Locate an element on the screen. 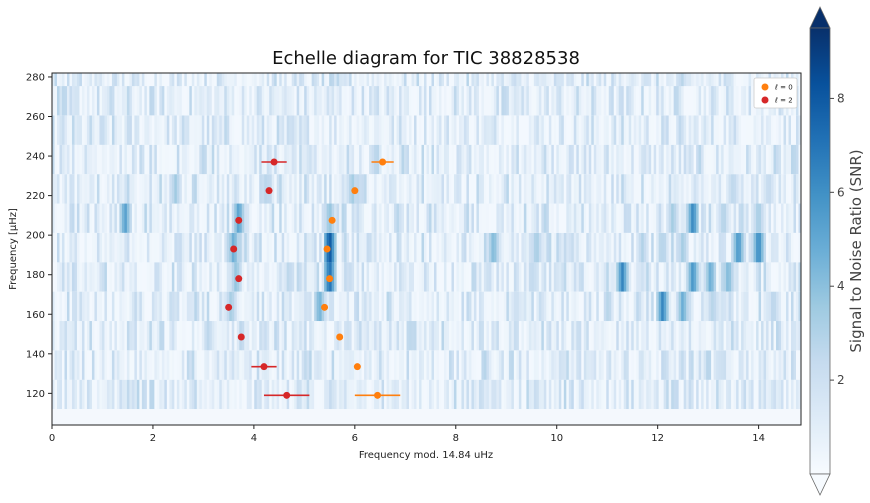 This screenshot has height=503, width=870. mode-point-l0 is located at coordinates (327, 249).